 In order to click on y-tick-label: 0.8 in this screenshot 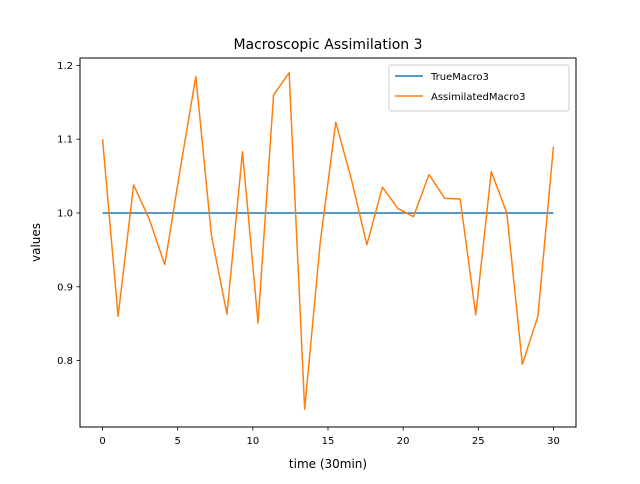, I will do `click(65, 361)`.